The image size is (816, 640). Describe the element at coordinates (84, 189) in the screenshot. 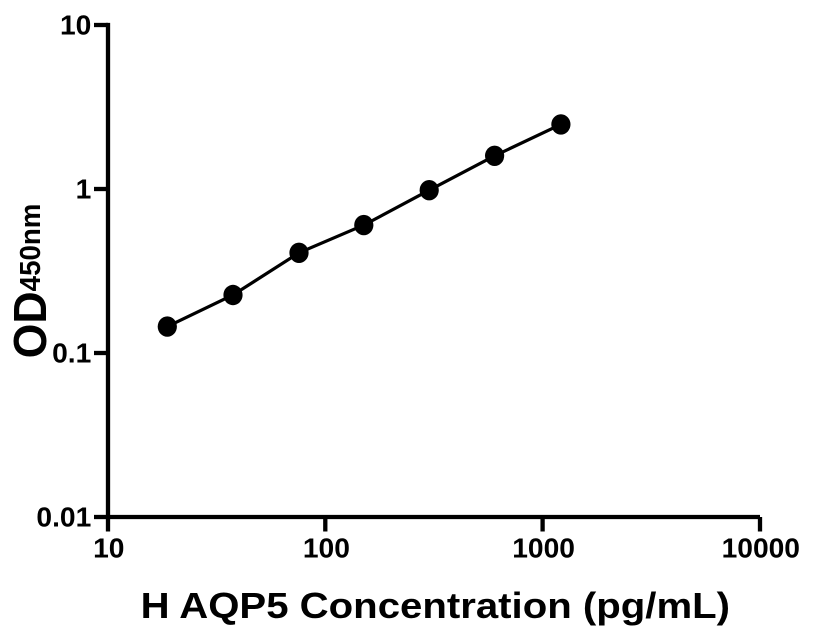

I see `svg-text: 1` at that location.